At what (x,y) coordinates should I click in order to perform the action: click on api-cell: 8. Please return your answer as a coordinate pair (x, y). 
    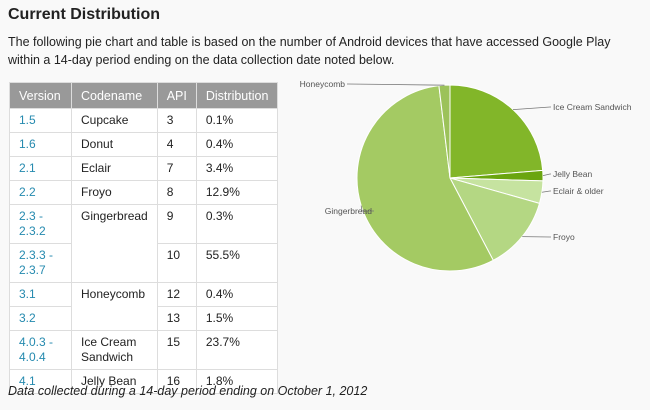
    Looking at the image, I should click on (176, 192).